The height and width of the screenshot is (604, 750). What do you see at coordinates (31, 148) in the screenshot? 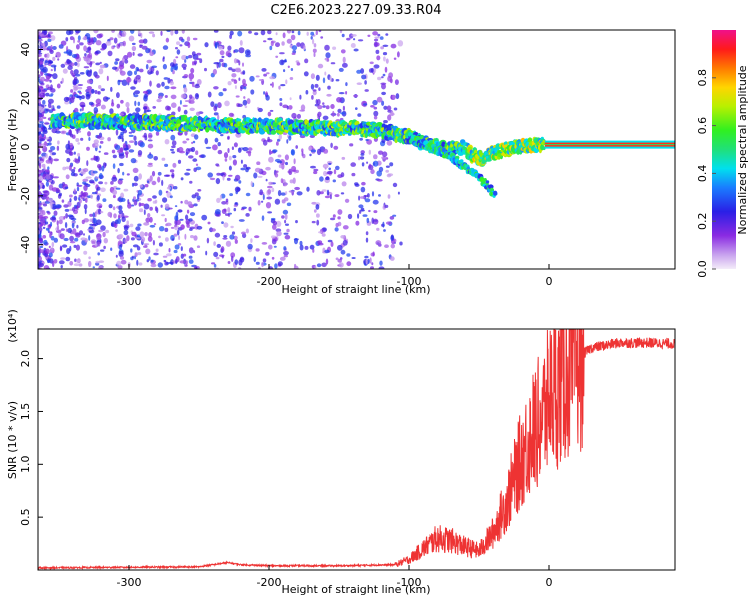
I see `spectrogram-y-ticks: -40 -20 0 20 40` at bounding box center [31, 148].